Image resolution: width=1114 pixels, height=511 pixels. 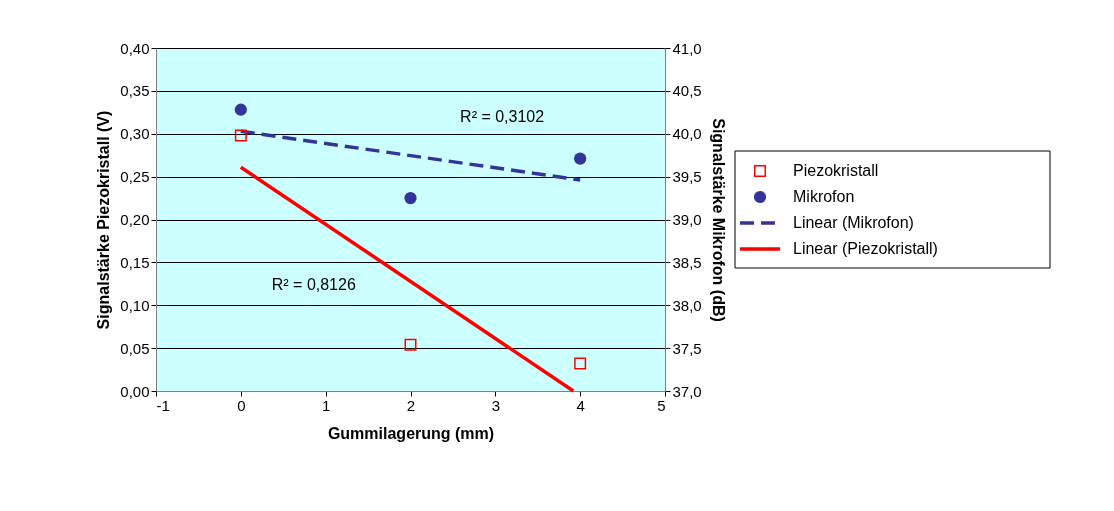 What do you see at coordinates (687, 177) in the screenshot?
I see `y2-tick-label: 39,5` at bounding box center [687, 177].